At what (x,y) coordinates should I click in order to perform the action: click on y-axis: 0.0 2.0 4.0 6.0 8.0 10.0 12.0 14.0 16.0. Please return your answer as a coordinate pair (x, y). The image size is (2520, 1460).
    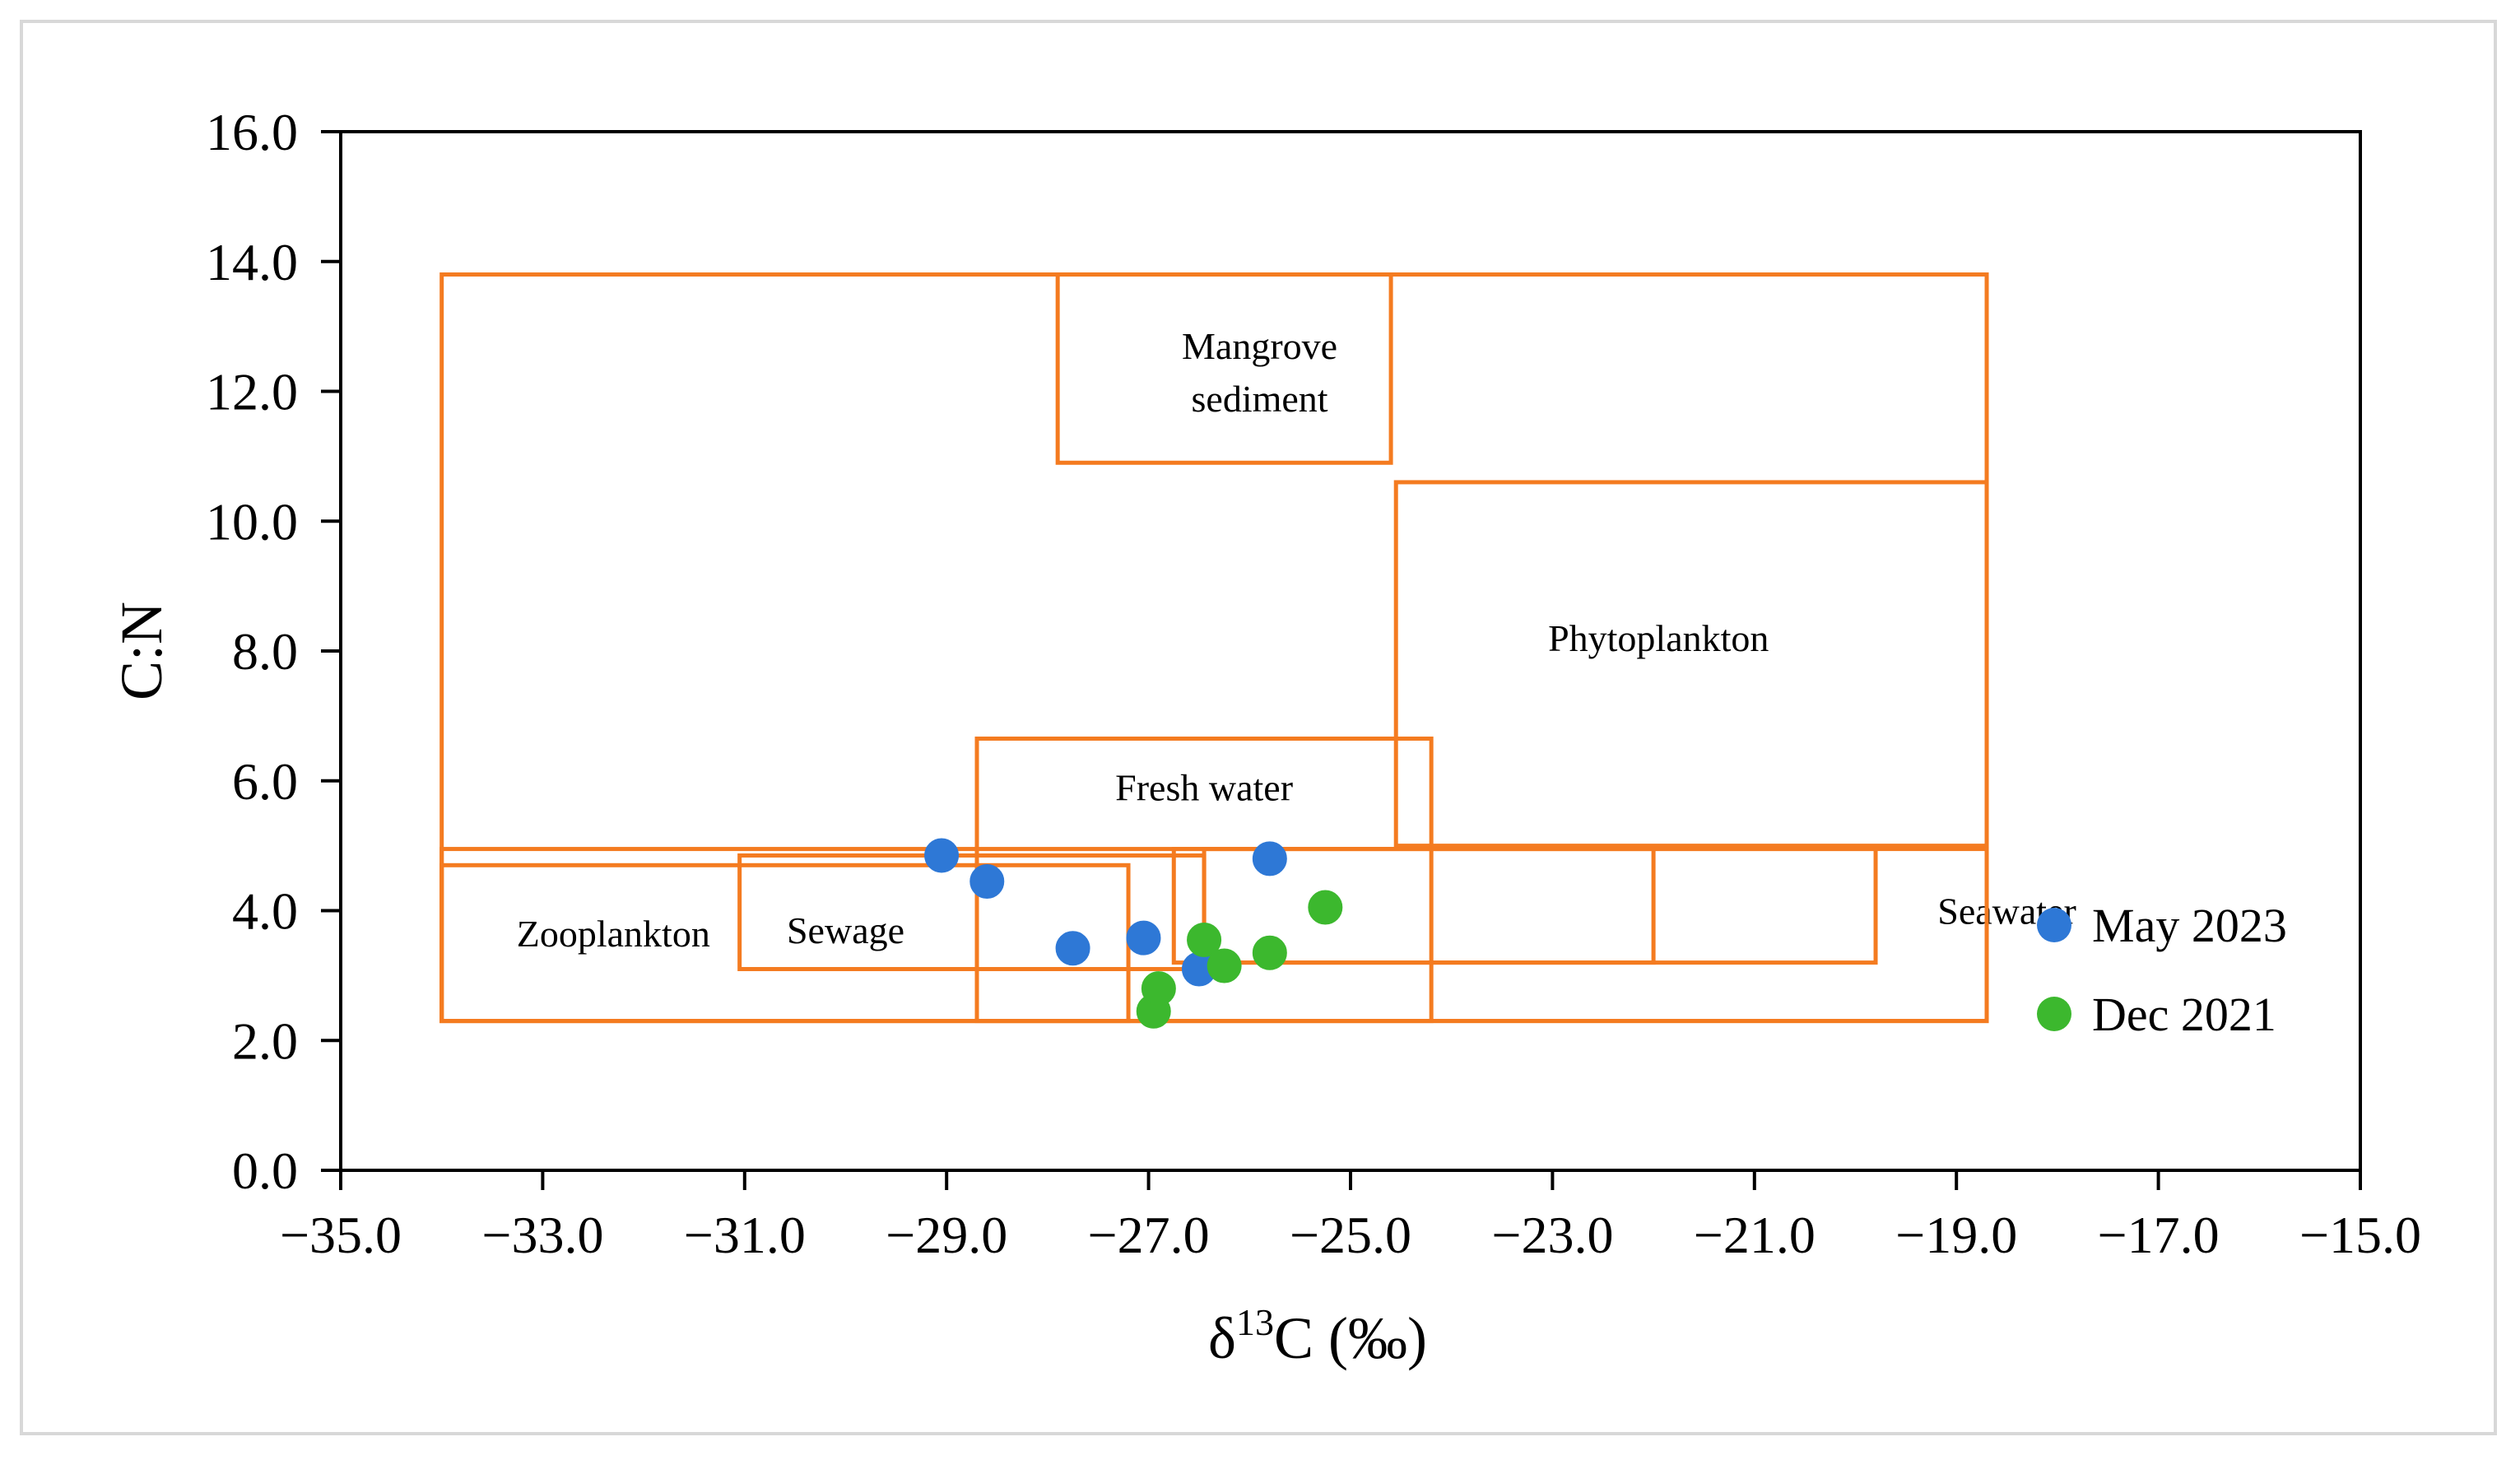
    Looking at the image, I should click on (273, 651).